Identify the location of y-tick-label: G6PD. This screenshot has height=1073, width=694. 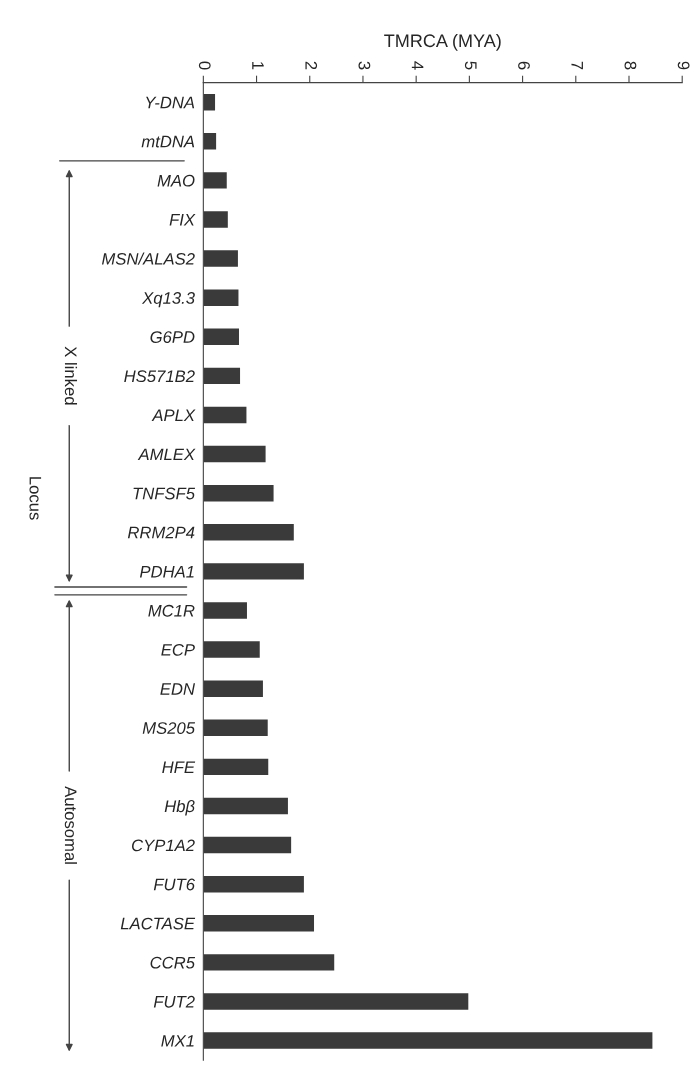
(172, 337).